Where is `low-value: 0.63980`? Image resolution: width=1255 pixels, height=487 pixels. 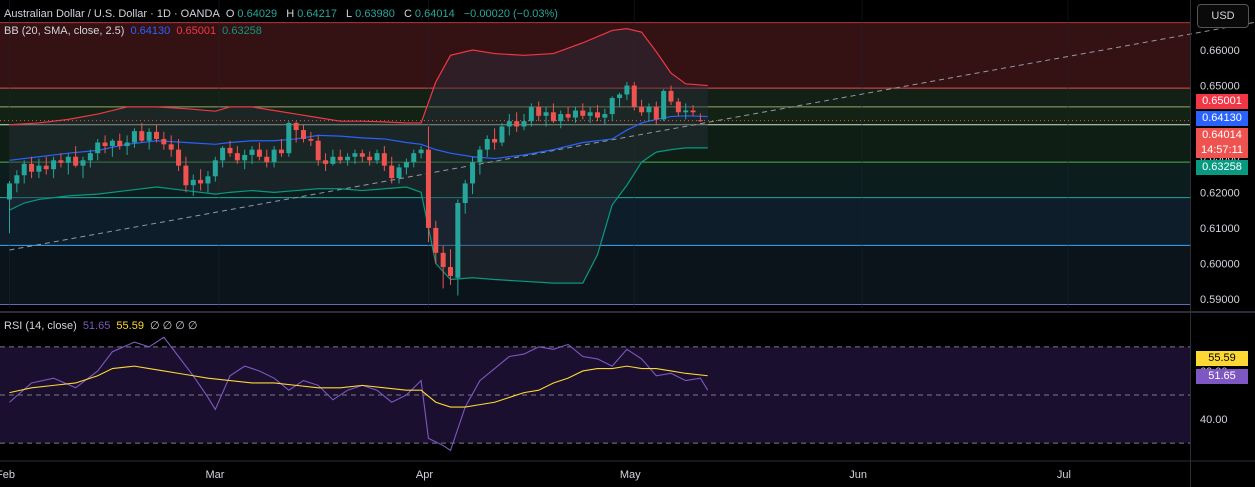
low-value: 0.63980 is located at coordinates (375, 14).